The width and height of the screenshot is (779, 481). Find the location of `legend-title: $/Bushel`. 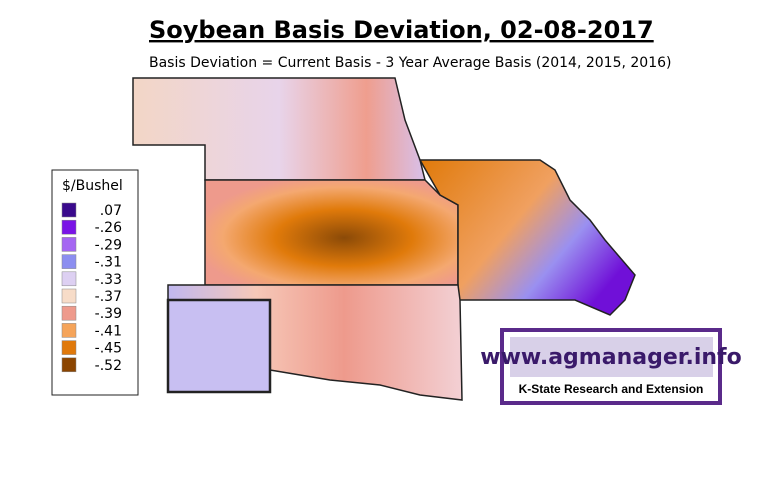

legend-title: $/Bushel is located at coordinates (92, 186).